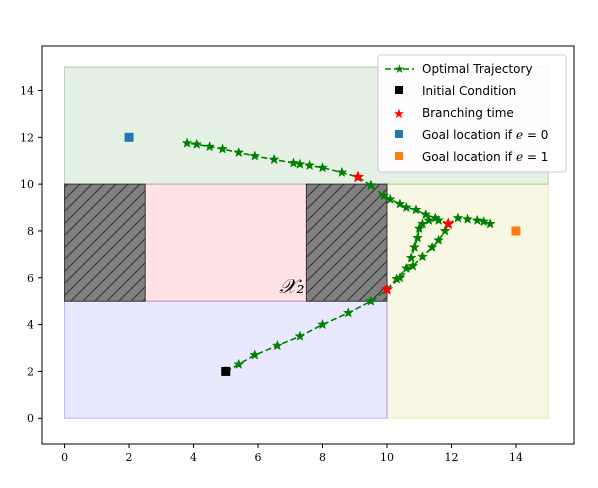  Describe the element at coordinates (30, 325) in the screenshot. I see `y-tick-label: 4` at that location.